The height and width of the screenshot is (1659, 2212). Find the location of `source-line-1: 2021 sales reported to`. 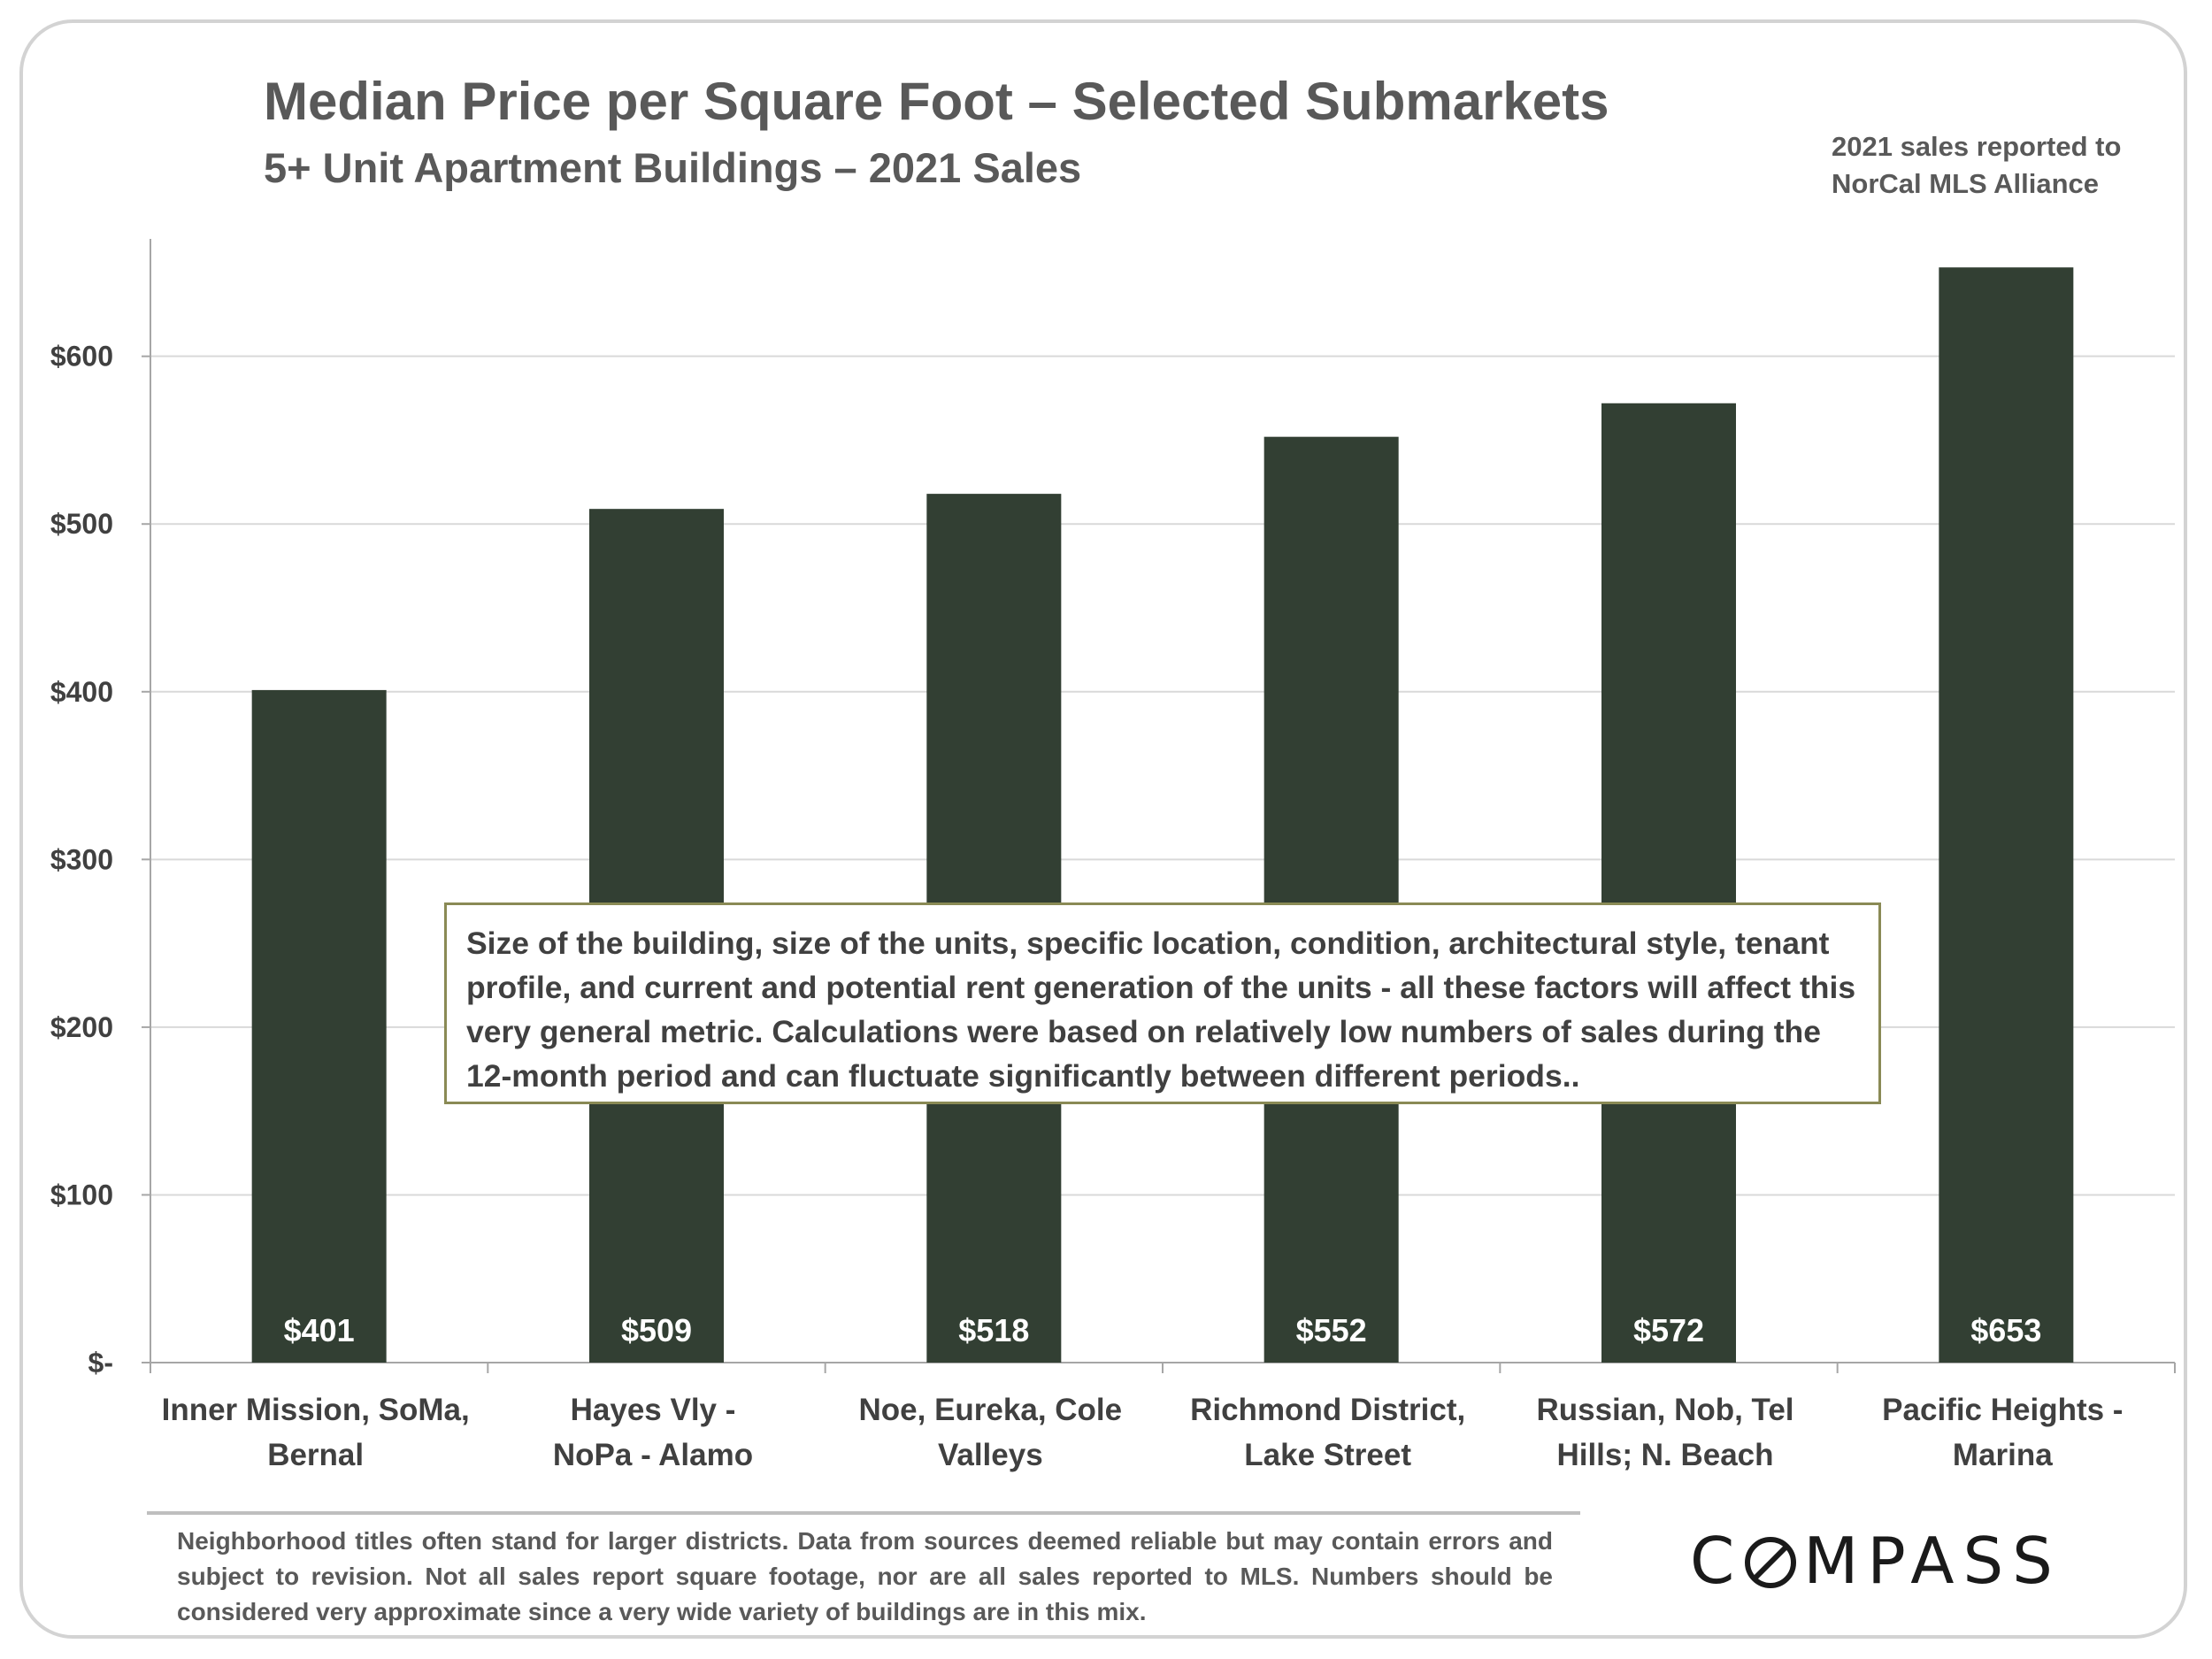

source-line-1: 2021 sales reported to is located at coordinates (1977, 146).